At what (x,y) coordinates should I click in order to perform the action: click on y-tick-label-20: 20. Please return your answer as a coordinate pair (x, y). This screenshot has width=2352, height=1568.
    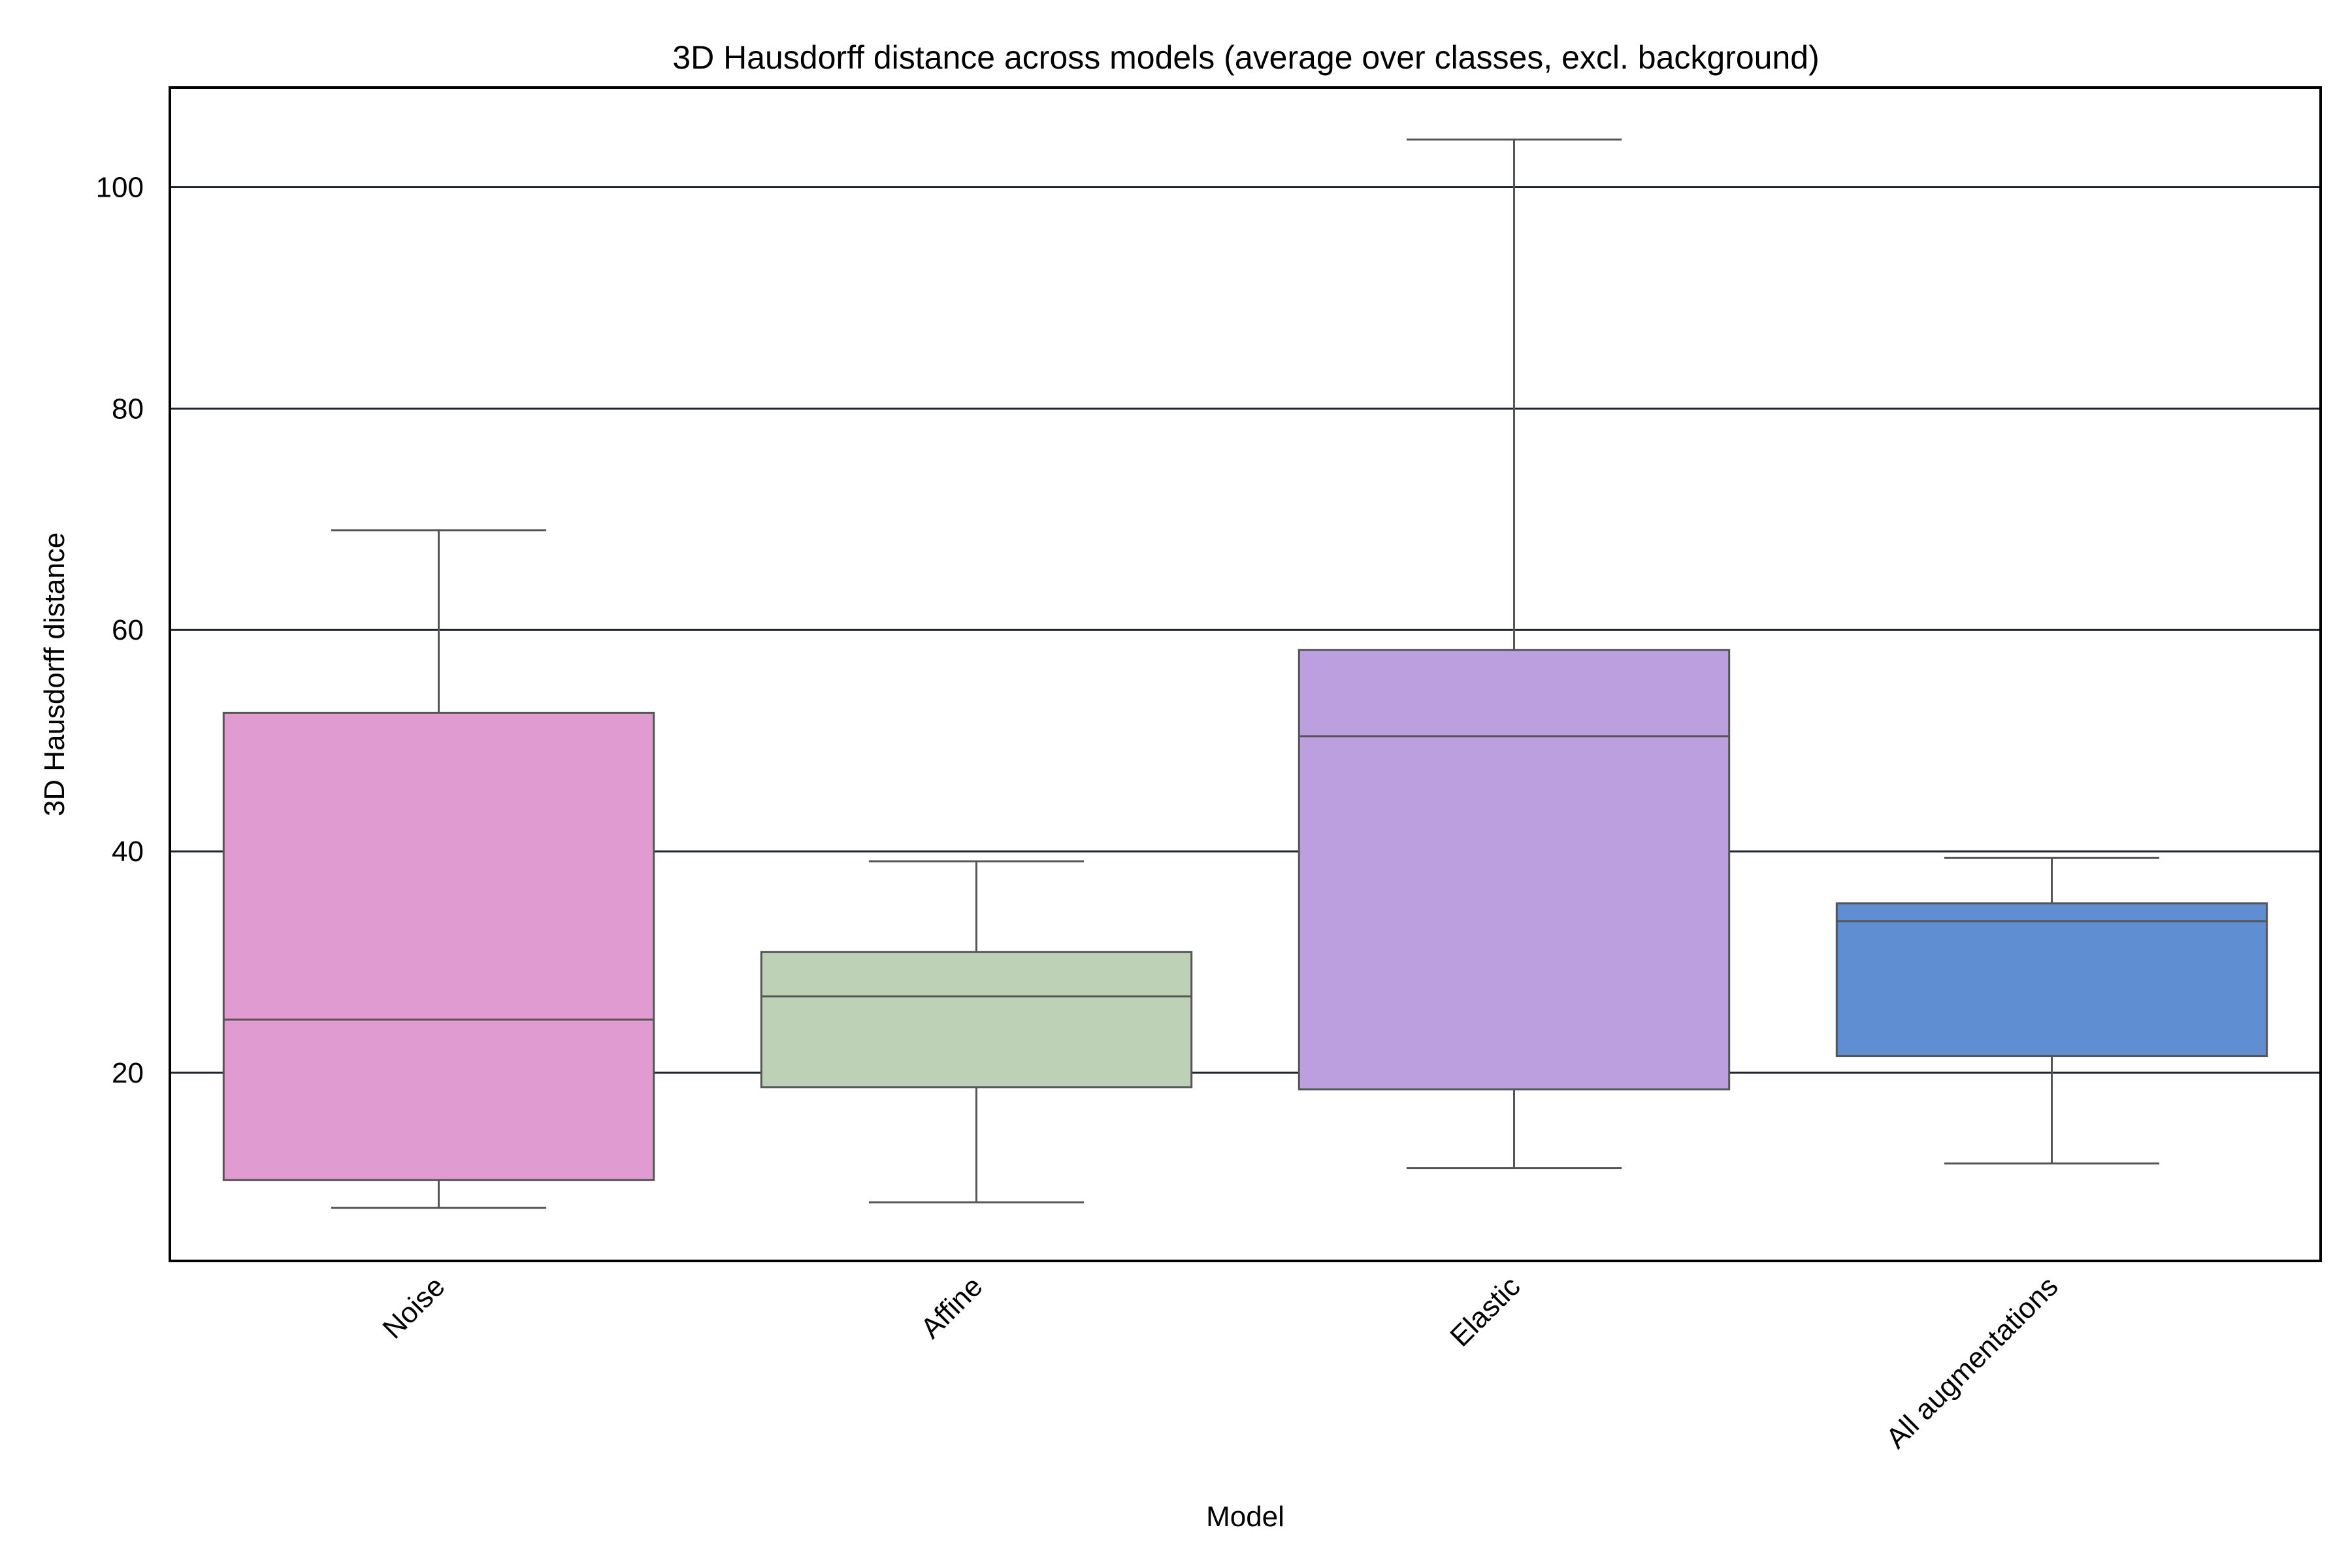
    Looking at the image, I should click on (128, 1073).